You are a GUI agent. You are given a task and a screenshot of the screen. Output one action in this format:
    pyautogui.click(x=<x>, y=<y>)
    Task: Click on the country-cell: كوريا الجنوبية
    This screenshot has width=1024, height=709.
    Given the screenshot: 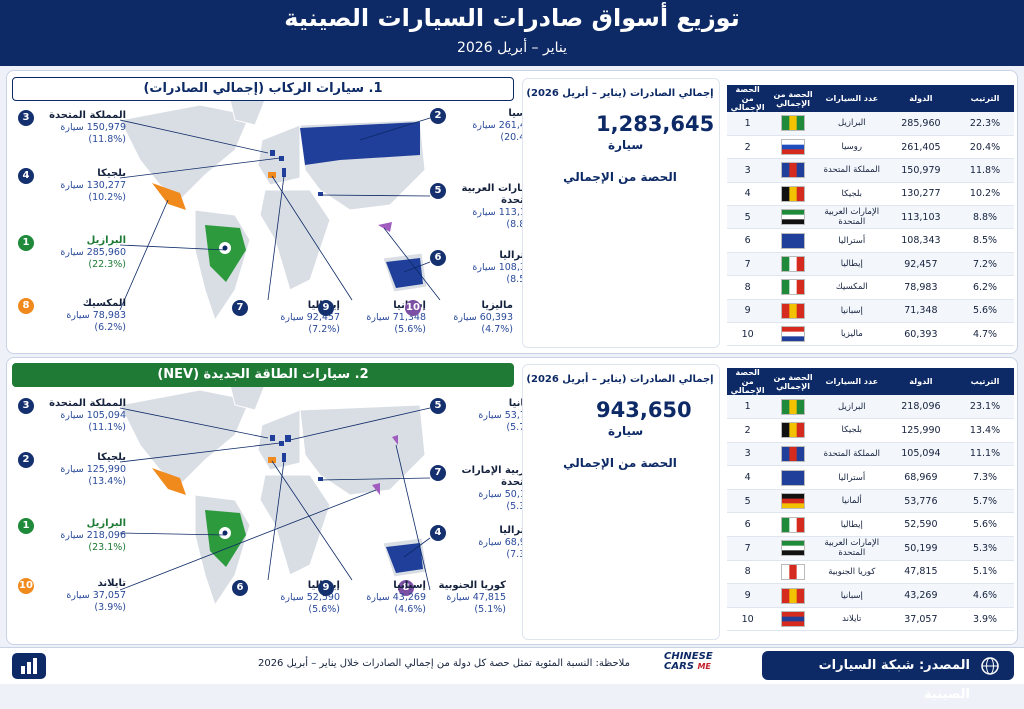 What is the action you would take?
    pyautogui.click(x=851, y=572)
    